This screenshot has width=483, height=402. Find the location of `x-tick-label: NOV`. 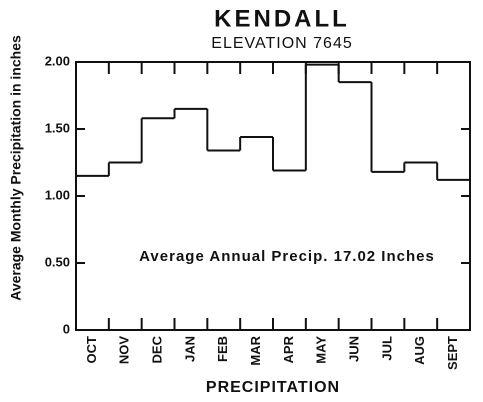

x-tick-label: NOV is located at coordinates (124, 350).